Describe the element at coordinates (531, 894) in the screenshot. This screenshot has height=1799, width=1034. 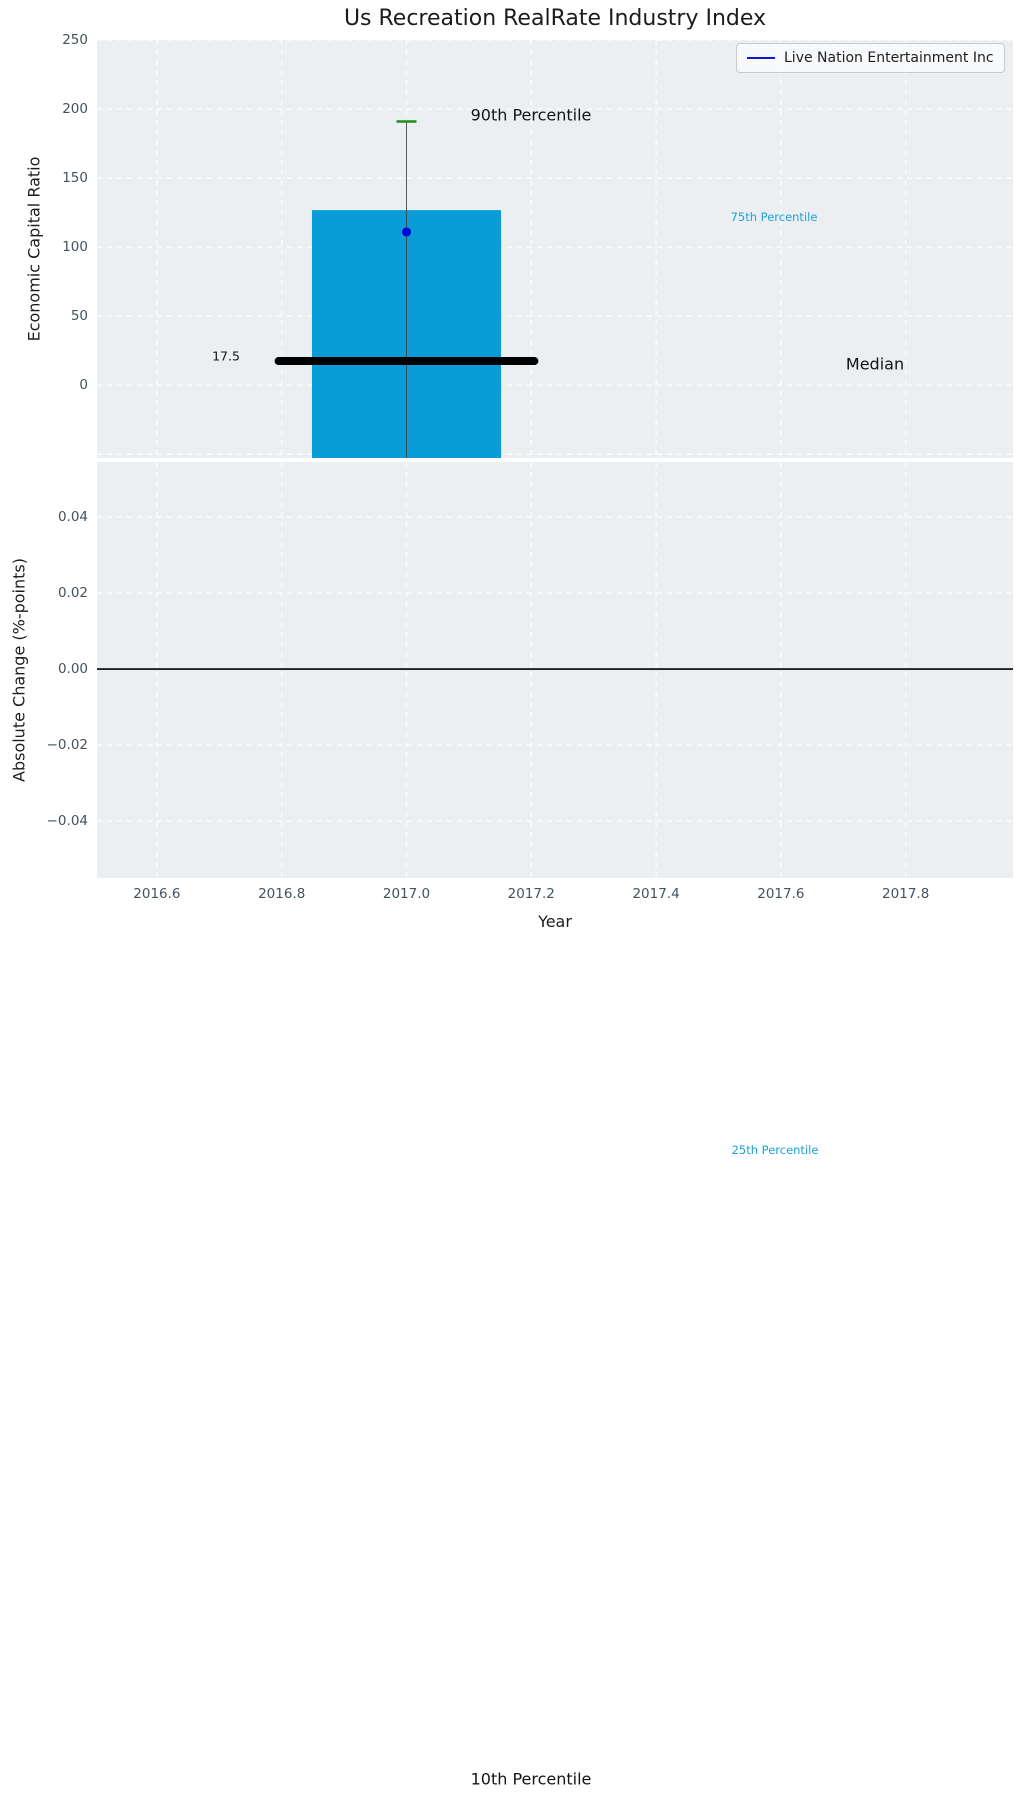
I see `x-tick-label: 2017.2` at that location.